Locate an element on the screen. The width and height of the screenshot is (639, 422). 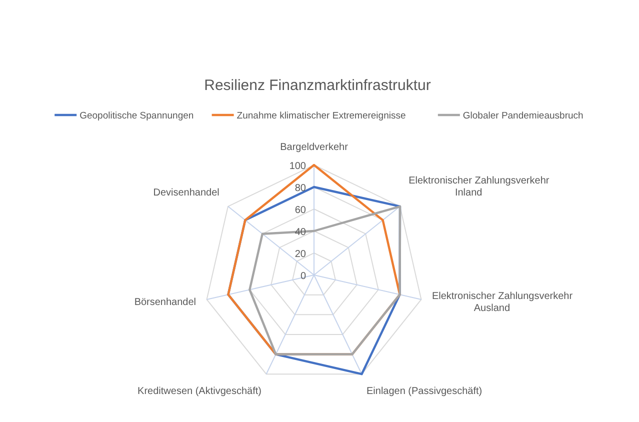
spoke-label: Elektronischer Zahlungsverkehr Inland is located at coordinates (479, 187).